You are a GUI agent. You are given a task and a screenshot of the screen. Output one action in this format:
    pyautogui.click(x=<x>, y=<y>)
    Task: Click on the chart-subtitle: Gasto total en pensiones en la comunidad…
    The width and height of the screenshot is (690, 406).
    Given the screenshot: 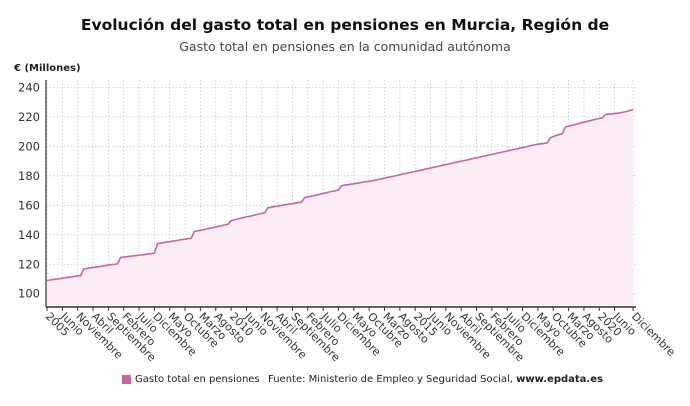 What is the action you would take?
    pyautogui.click(x=345, y=46)
    